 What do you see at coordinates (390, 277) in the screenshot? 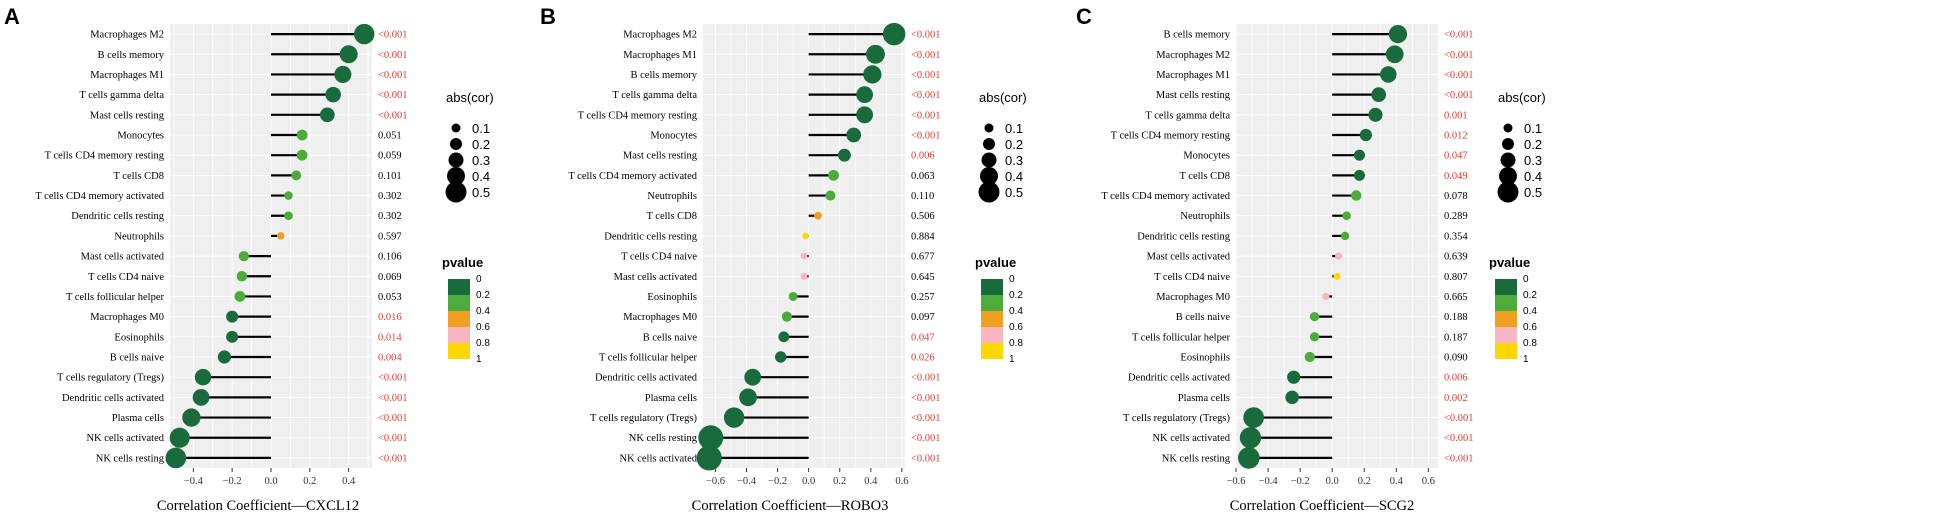
I see `pvalue-label: 0.069` at bounding box center [390, 277].